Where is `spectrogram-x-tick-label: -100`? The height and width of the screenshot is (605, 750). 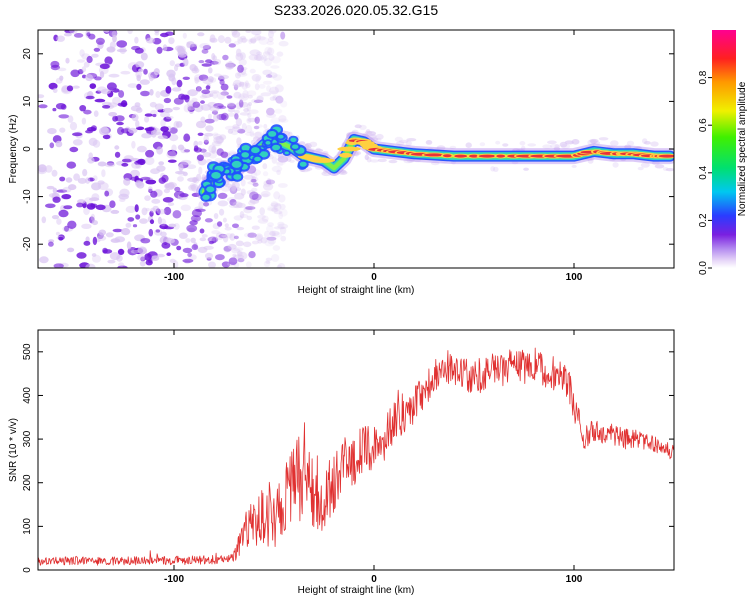
spectrogram-x-tick-label: -100 is located at coordinates (174, 277).